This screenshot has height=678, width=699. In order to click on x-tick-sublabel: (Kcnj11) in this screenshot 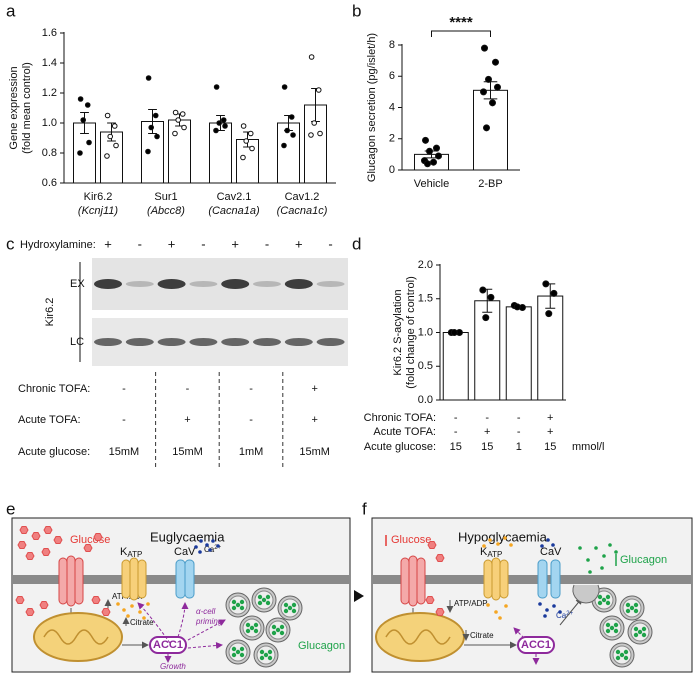, I will do `click(98, 211)`.